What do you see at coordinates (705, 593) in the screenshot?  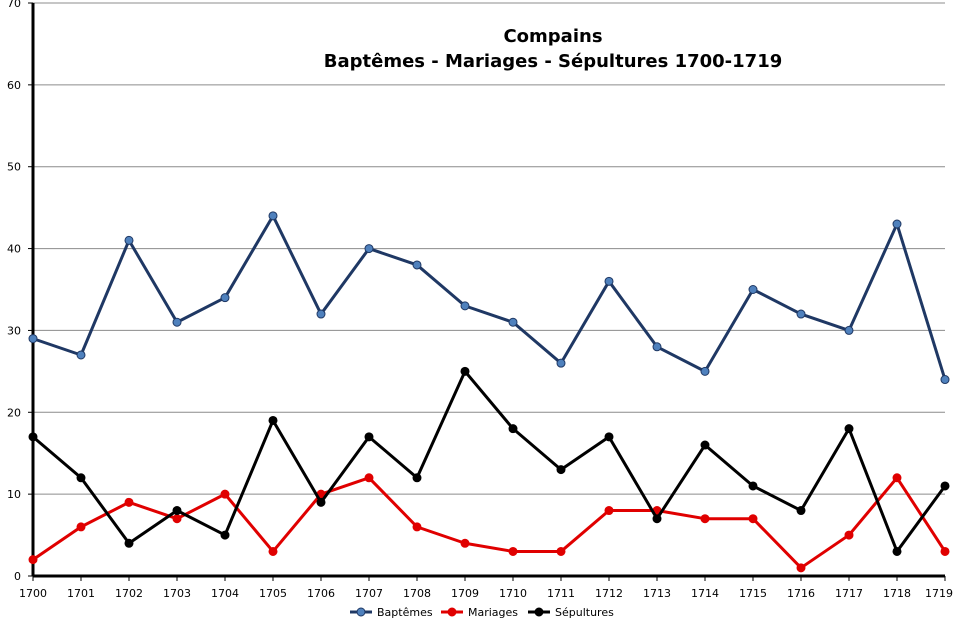 I see `x-tick-label: 1714` at bounding box center [705, 593].